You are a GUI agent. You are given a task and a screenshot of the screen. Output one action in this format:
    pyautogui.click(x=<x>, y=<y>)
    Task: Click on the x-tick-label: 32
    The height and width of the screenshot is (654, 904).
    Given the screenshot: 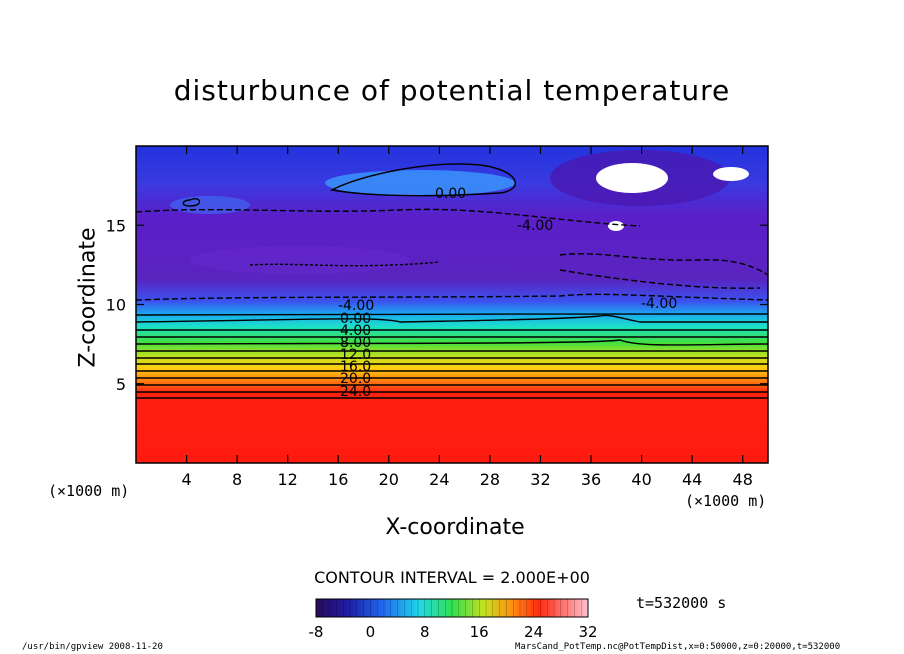 What is the action you would take?
    pyautogui.click(x=540, y=479)
    